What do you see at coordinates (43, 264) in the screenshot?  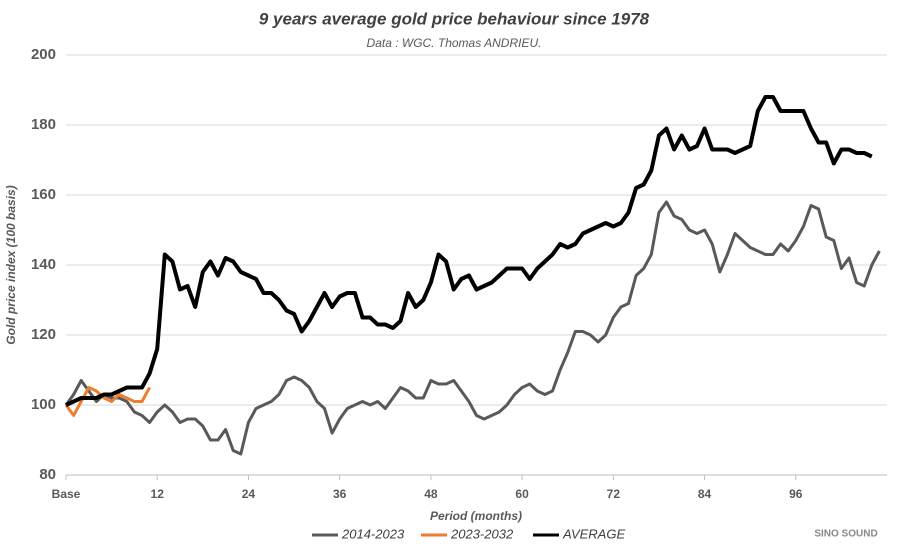 I see `y-tick-label: 140` at bounding box center [43, 264].